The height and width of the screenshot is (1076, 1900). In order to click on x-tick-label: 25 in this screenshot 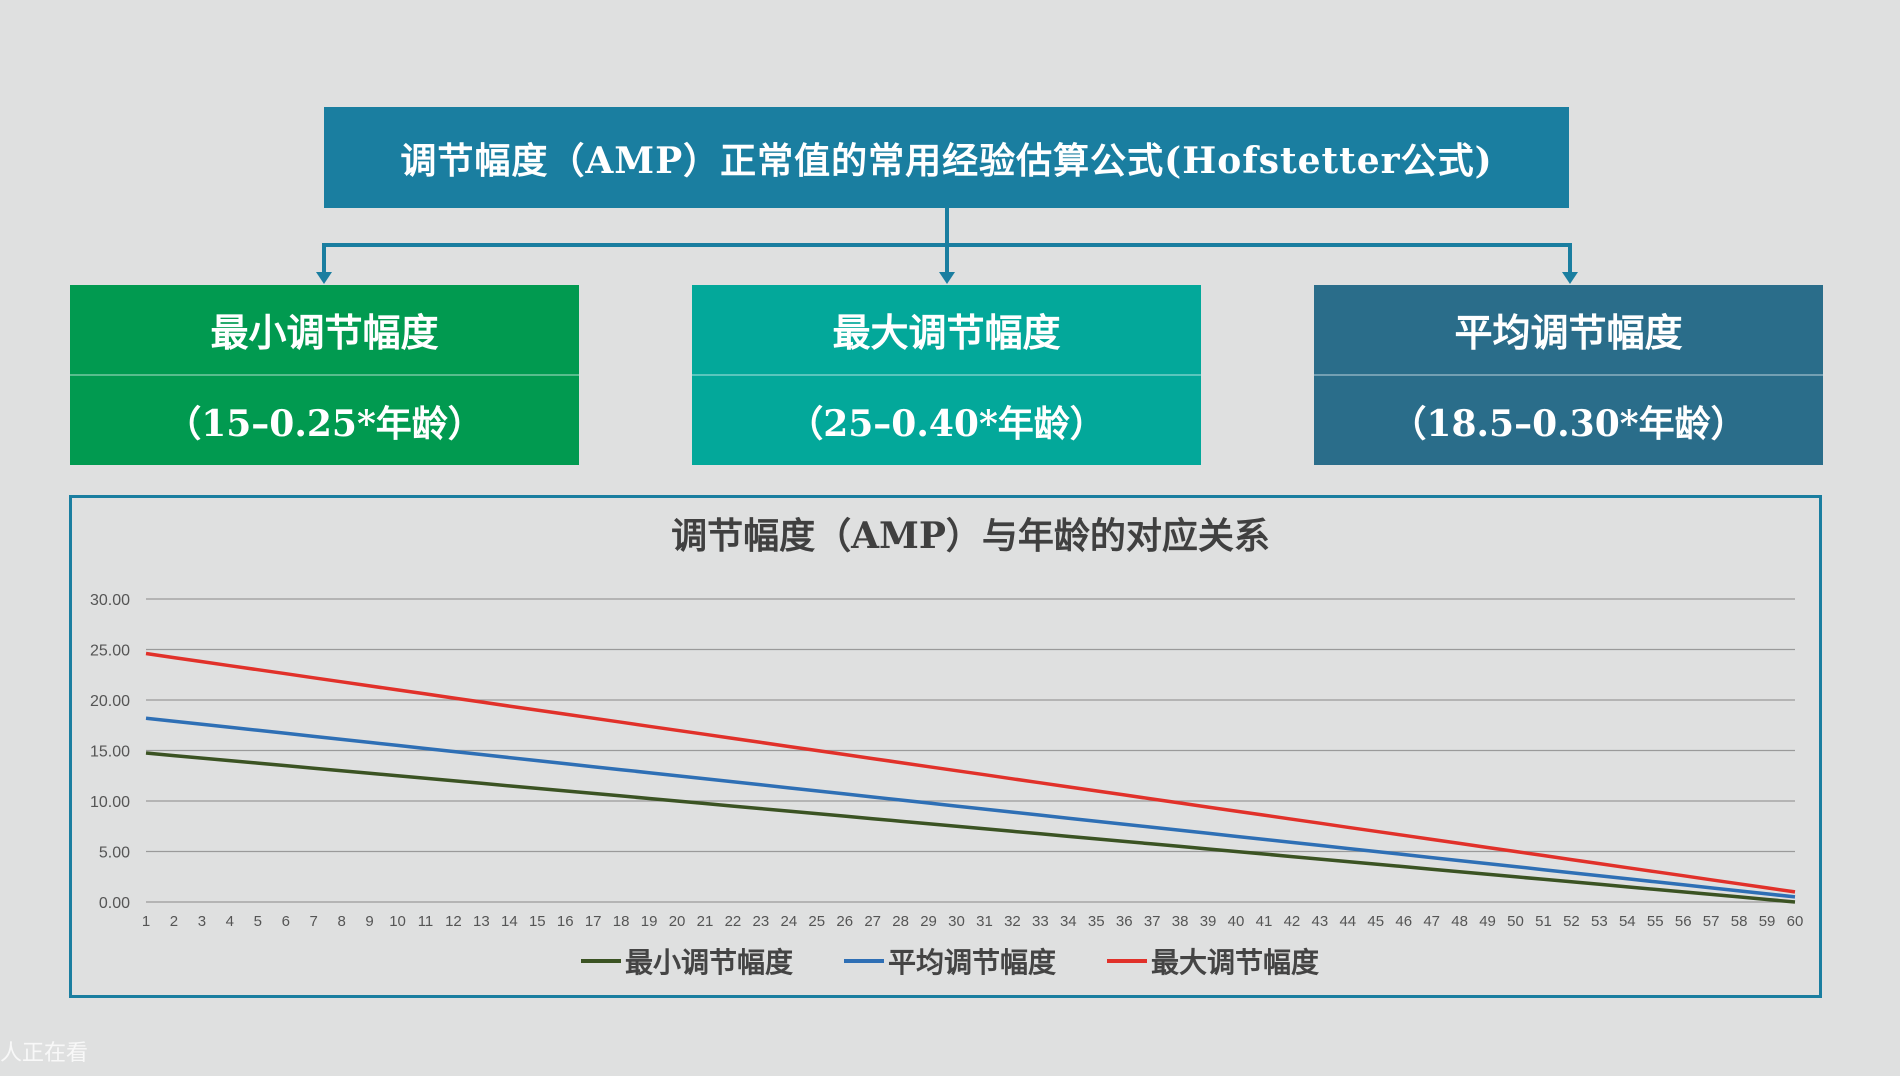, I will do `click(816, 921)`.